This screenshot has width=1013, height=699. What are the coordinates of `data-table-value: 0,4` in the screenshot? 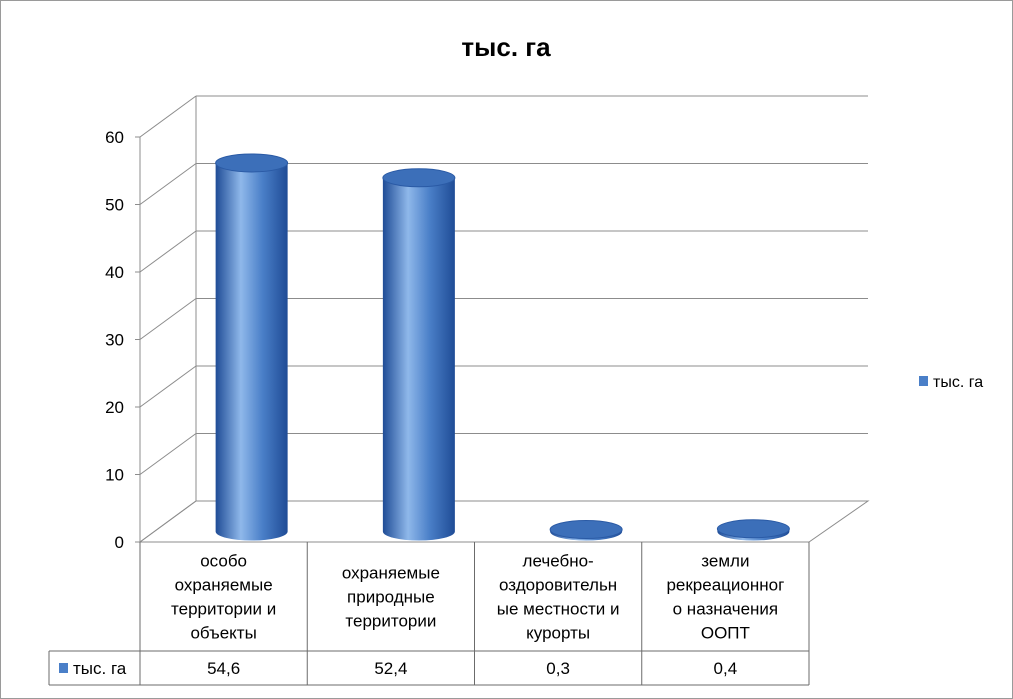 It's located at (726, 668).